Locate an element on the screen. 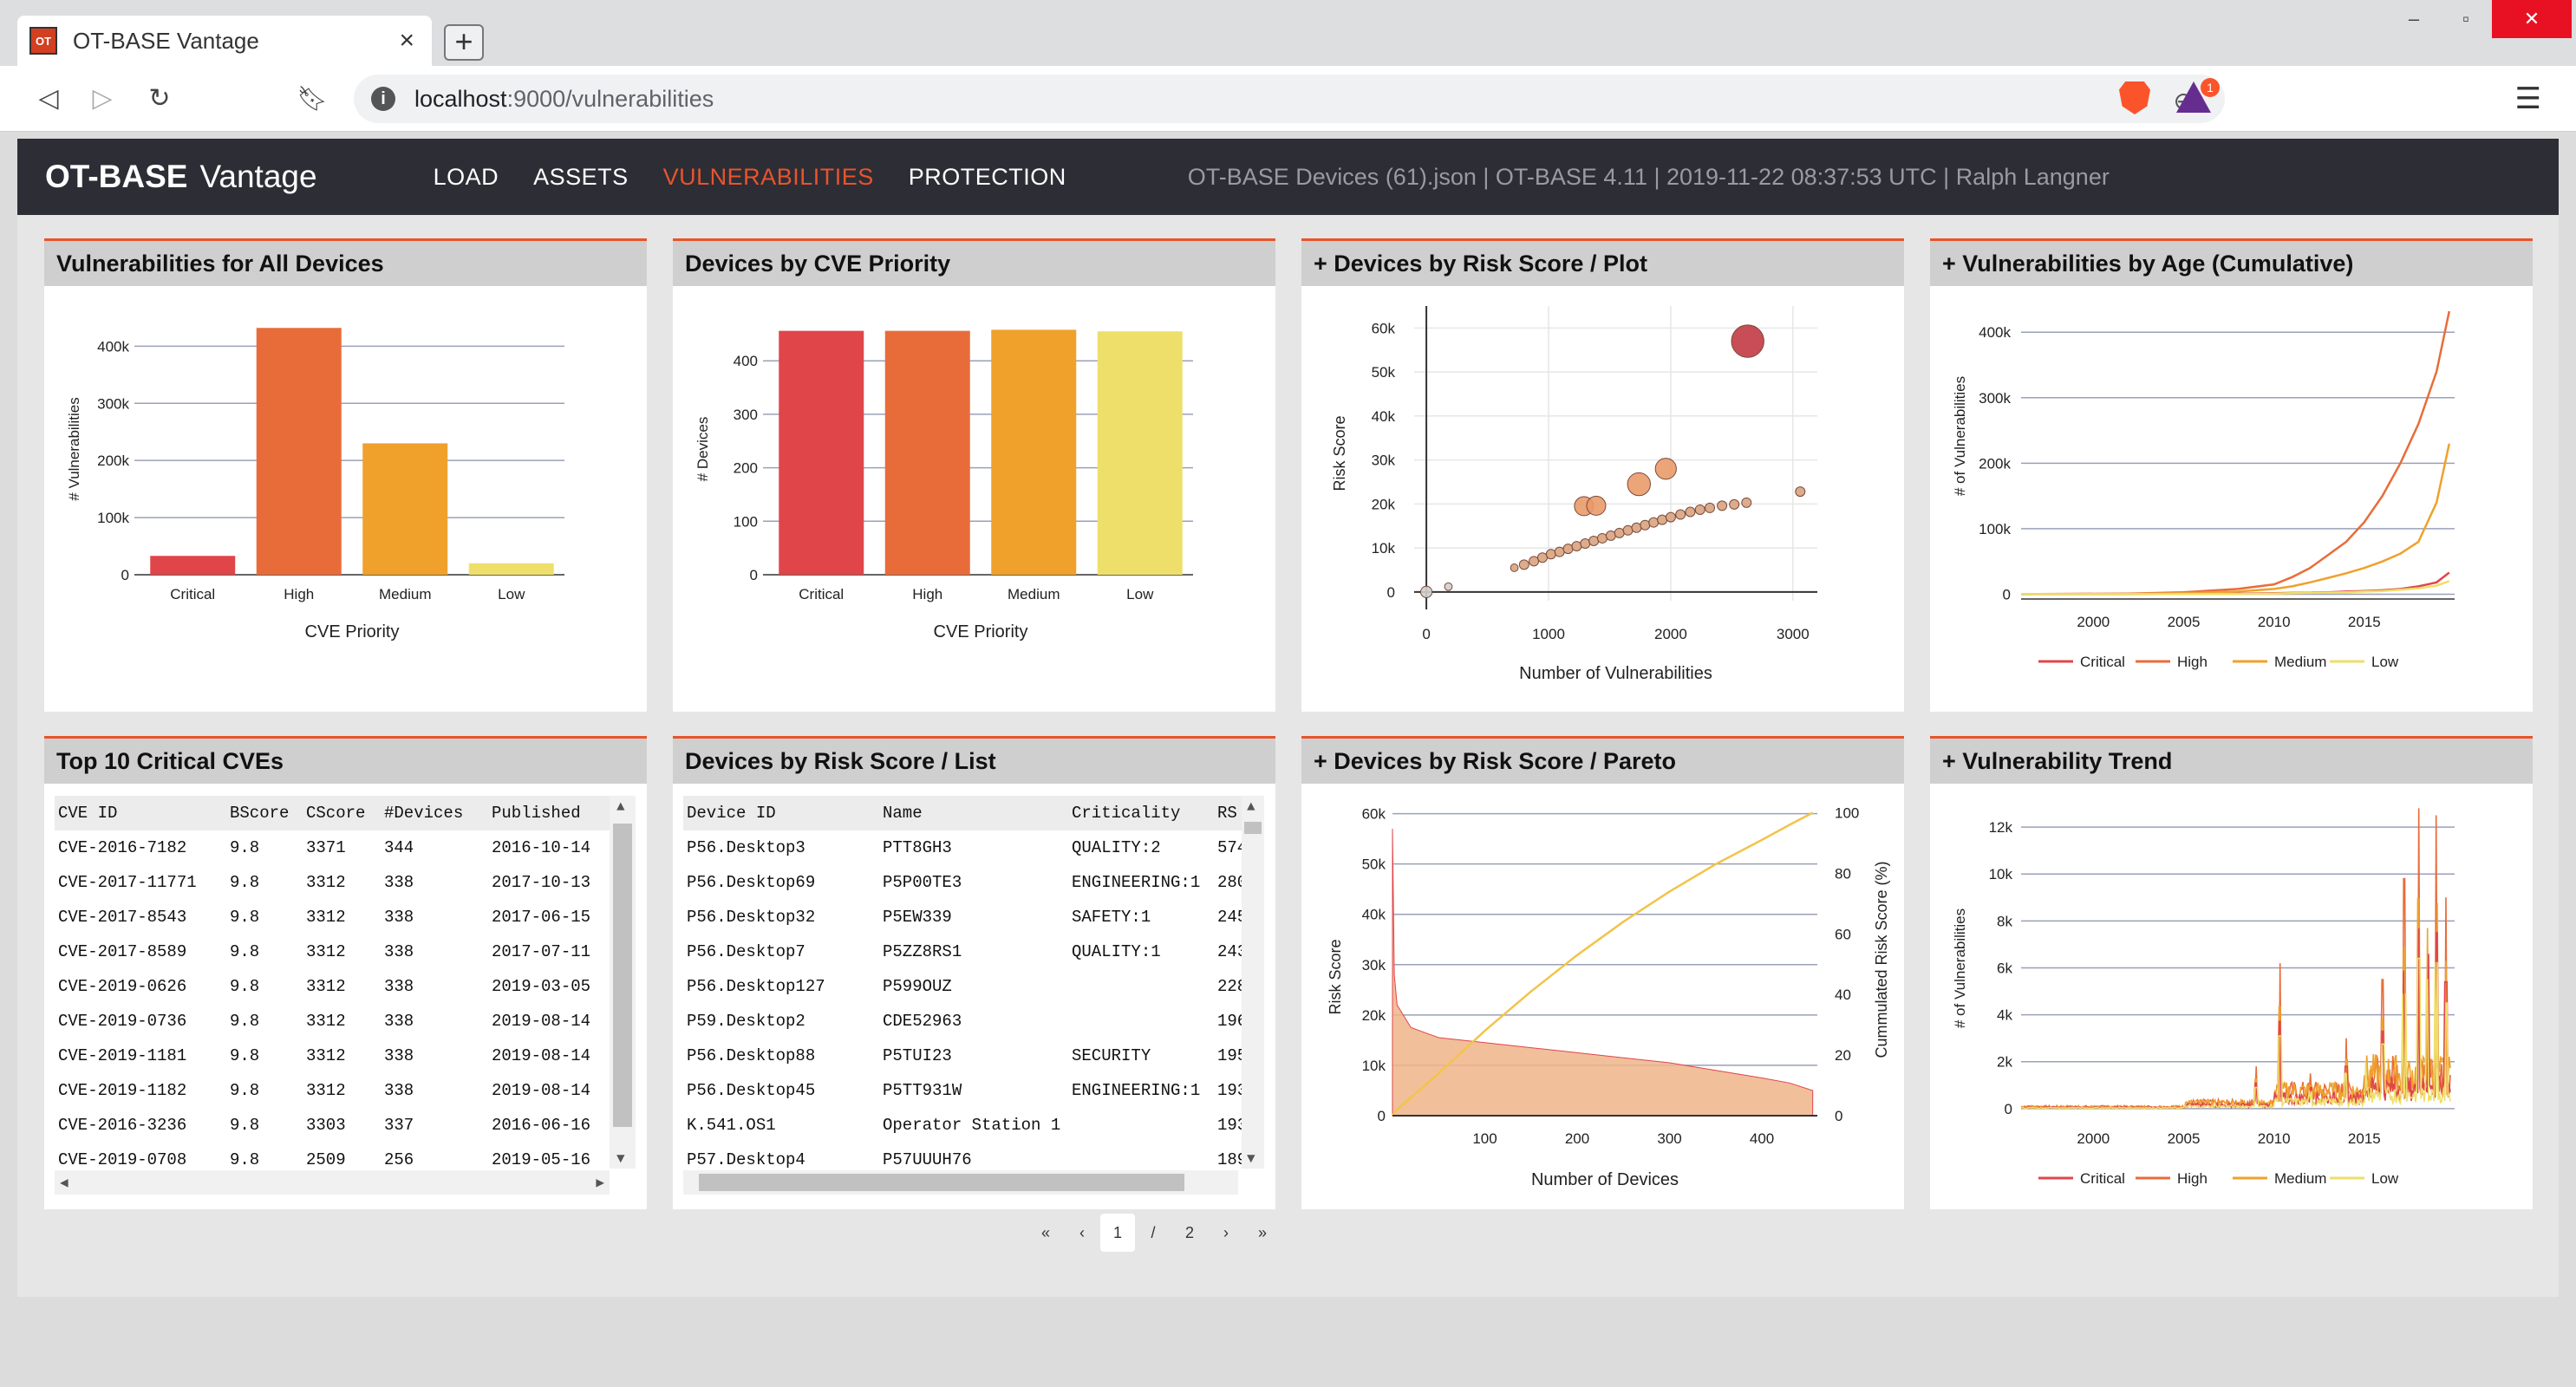 The width and height of the screenshot is (2576, 1387). table-row: CVE-2017-8589 9.8 3312 338 2017-07-11 is located at coordinates (345, 951).